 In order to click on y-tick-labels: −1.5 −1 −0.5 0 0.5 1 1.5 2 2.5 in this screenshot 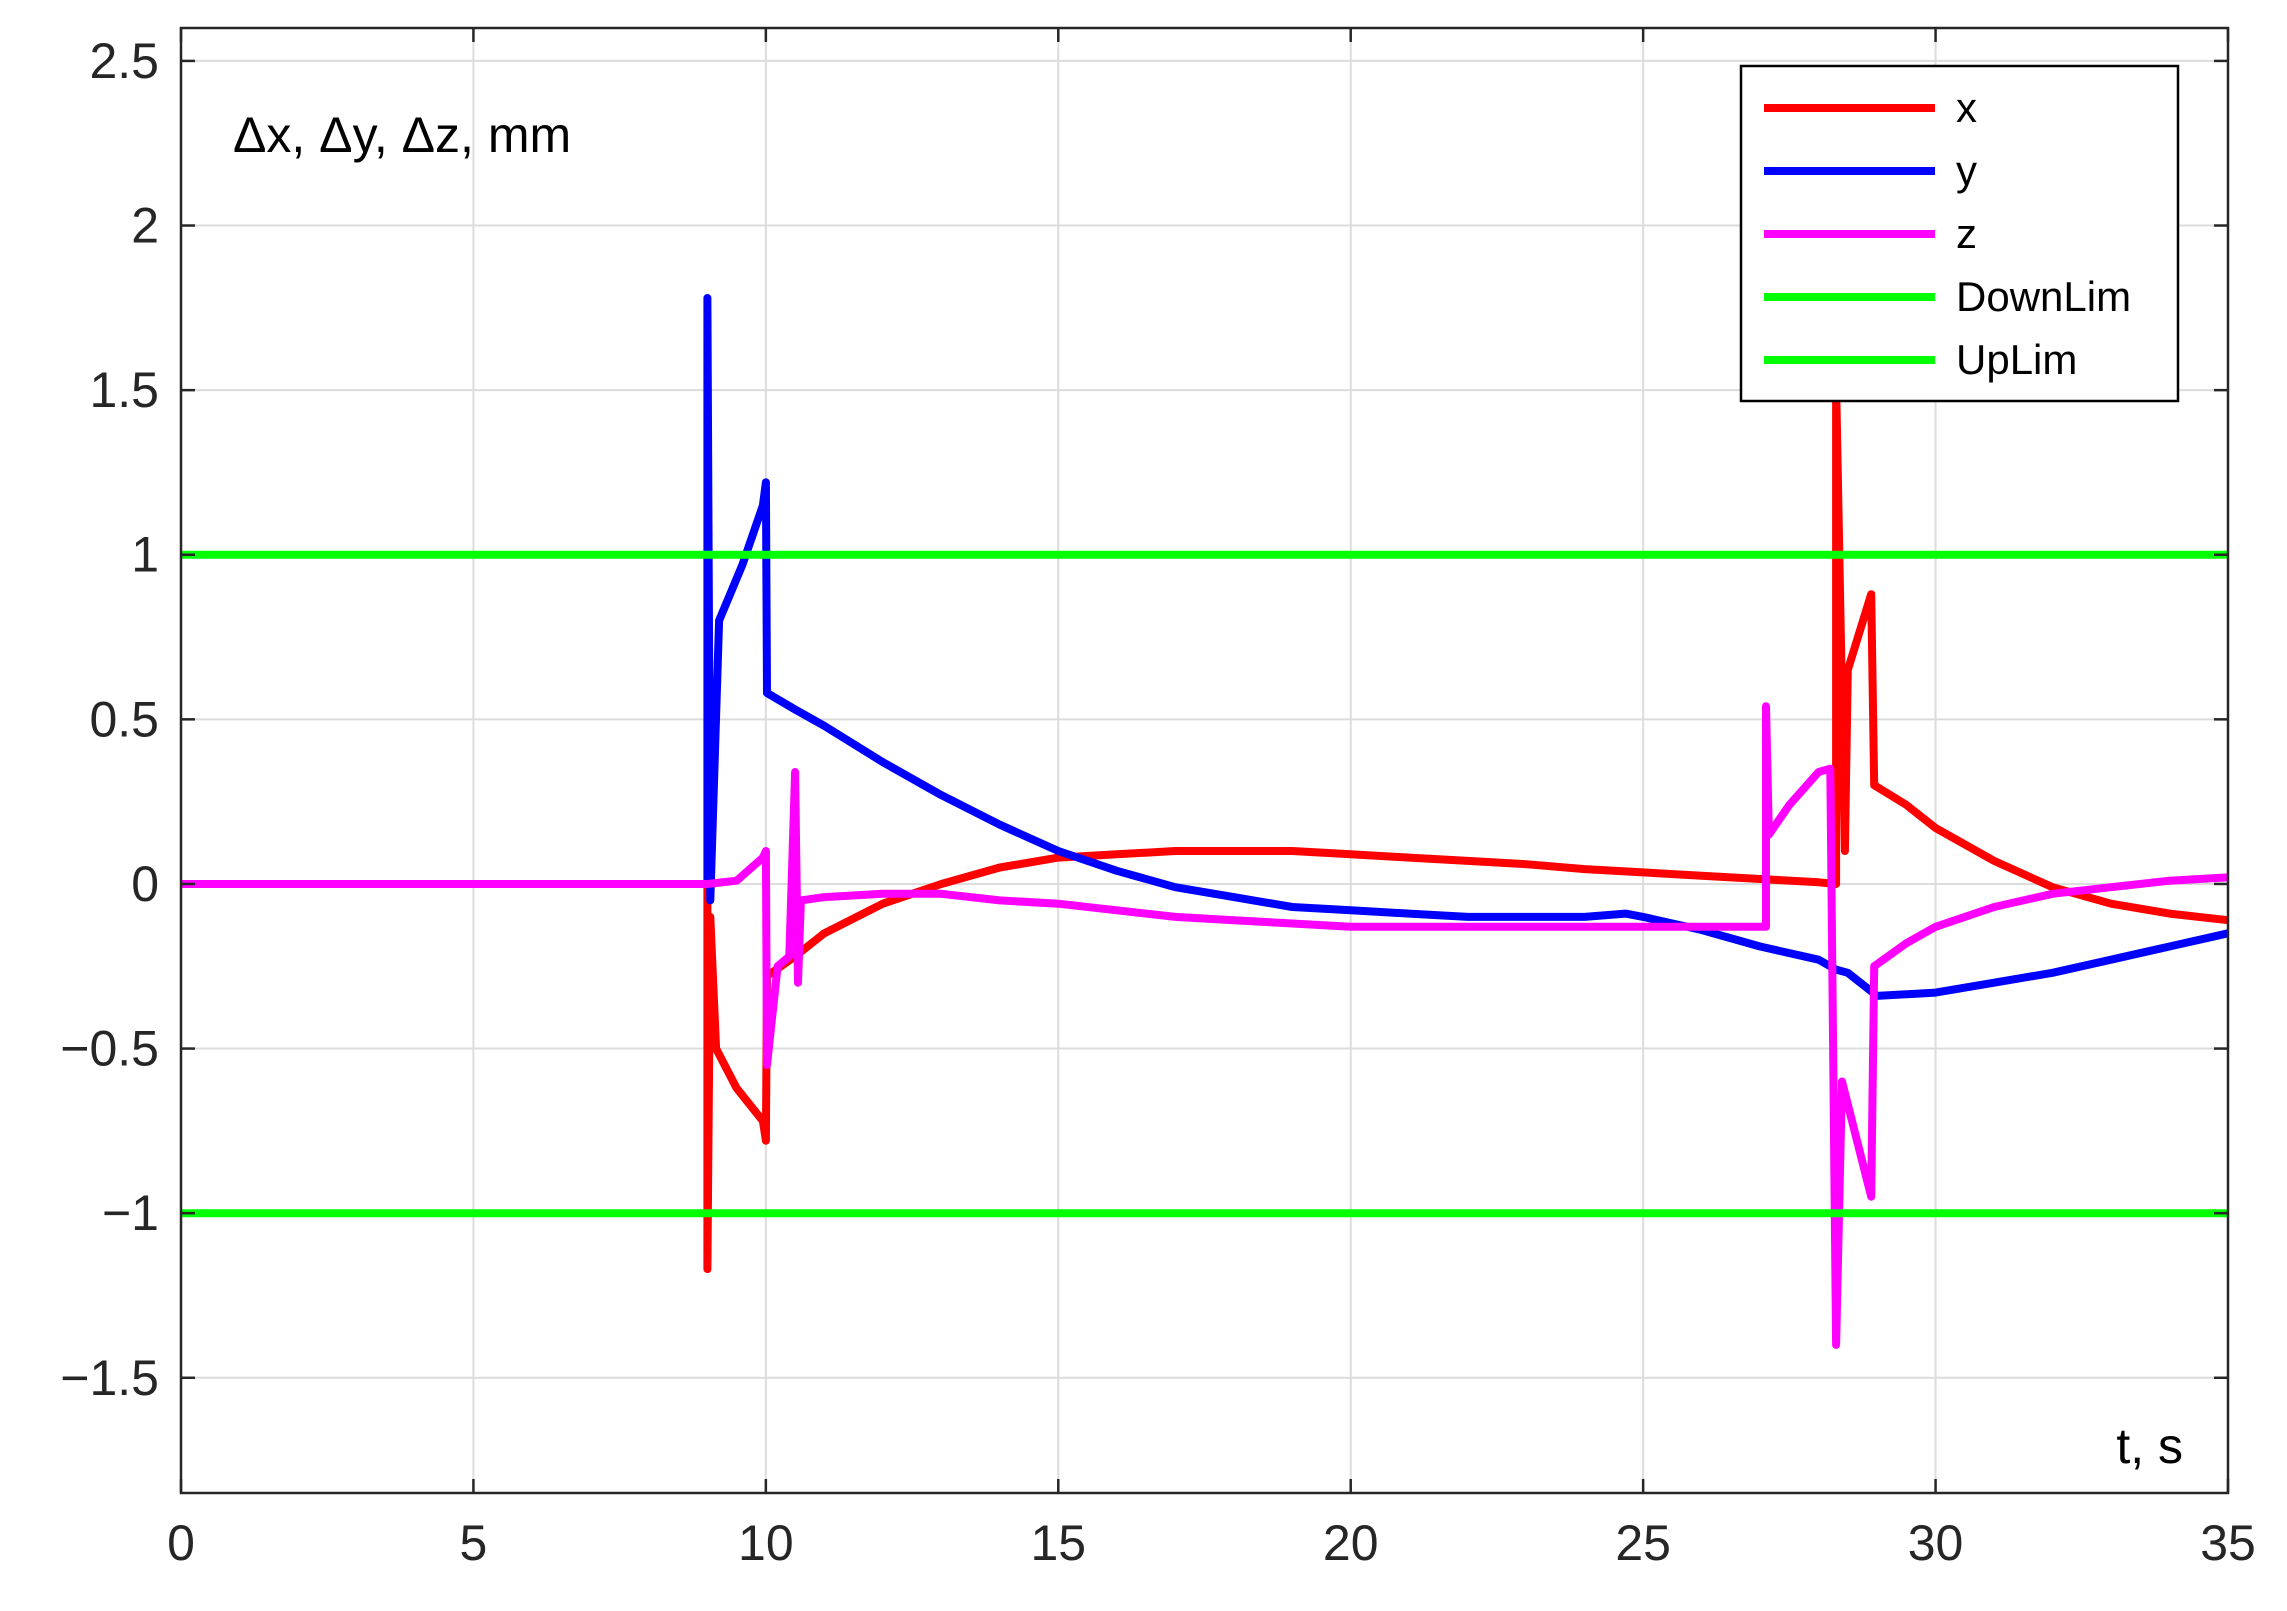, I will do `click(109, 719)`.